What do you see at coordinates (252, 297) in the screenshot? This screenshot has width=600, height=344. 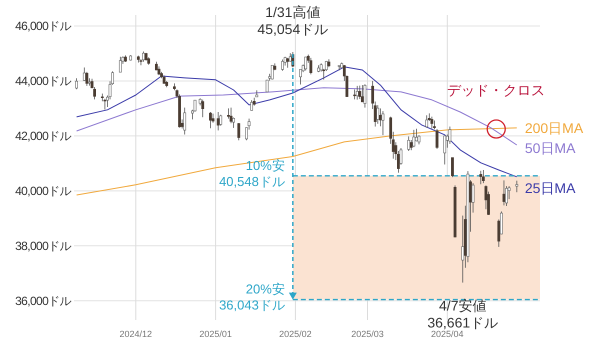 I see `ref-line-label: 20%安 36,043ドル` at bounding box center [252, 297].